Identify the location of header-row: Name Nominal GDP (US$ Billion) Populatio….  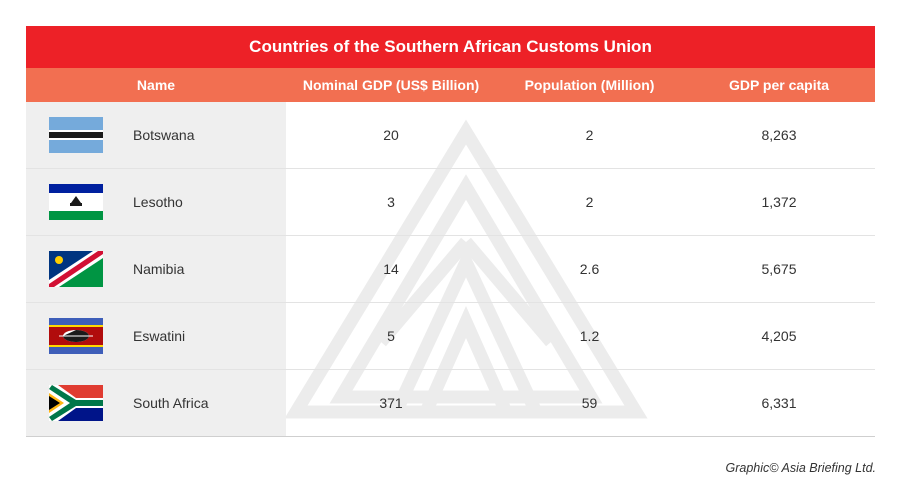
(450, 85).